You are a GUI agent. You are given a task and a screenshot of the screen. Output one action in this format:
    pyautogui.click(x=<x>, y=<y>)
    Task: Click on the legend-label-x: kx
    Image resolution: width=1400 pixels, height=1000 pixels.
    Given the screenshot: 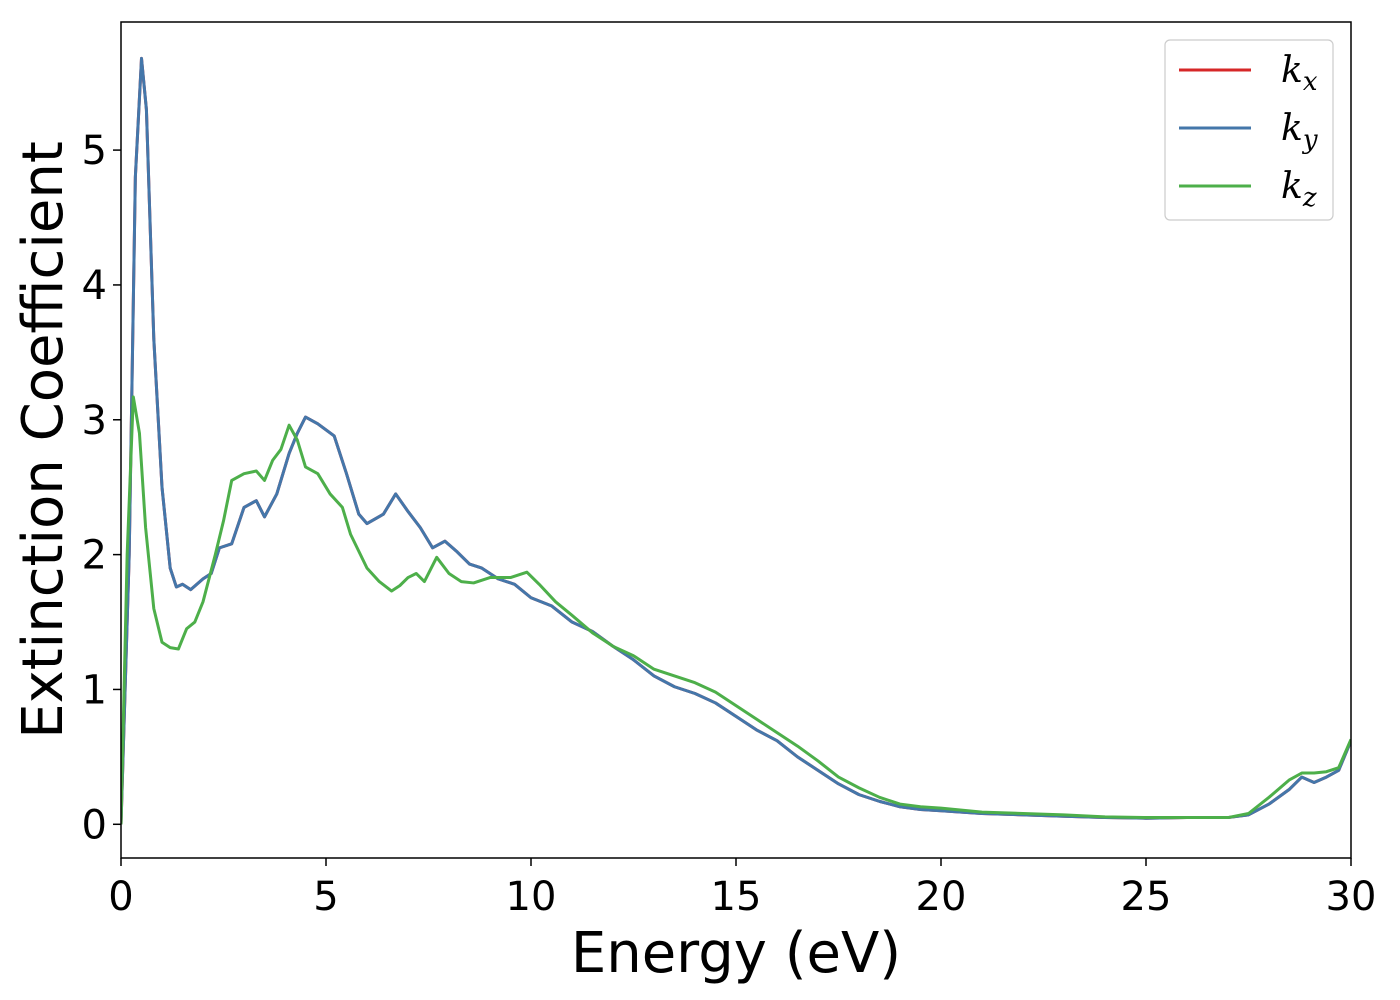 What is the action you would take?
    pyautogui.click(x=1299, y=73)
    